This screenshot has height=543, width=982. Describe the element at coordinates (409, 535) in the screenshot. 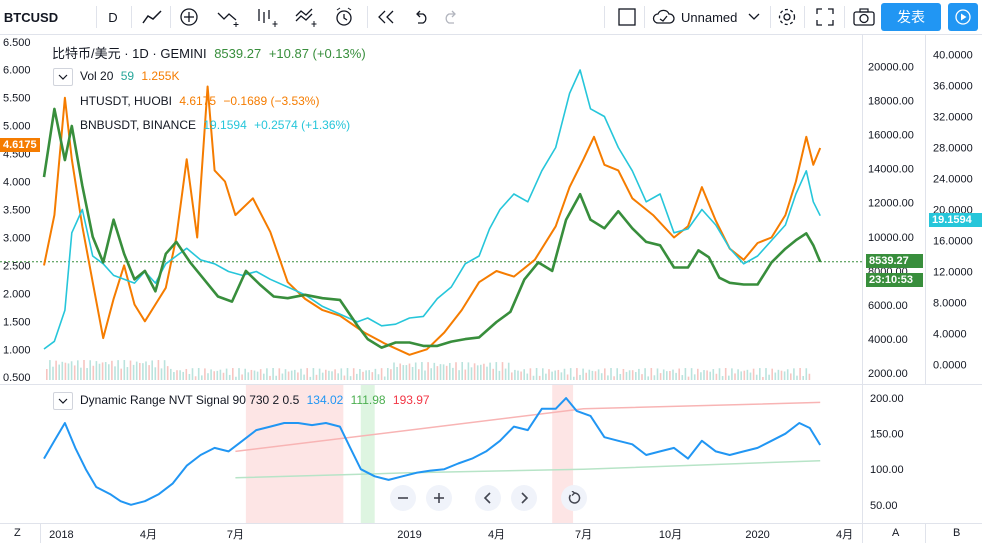

I see `time-axis-tick: 2019` at that location.